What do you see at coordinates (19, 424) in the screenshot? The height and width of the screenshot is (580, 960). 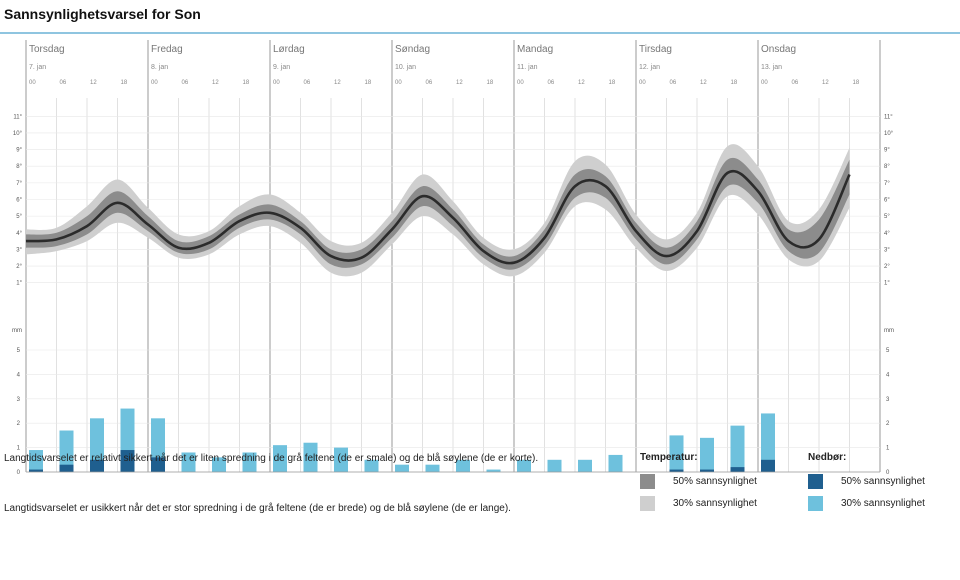 I see `precipitation-axis-tick-left: 2` at bounding box center [19, 424].